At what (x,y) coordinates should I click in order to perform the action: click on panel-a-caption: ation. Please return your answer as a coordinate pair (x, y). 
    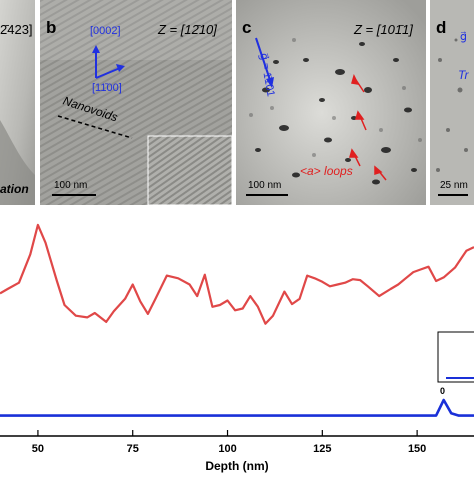
    Looking at the image, I should click on (14, 189).